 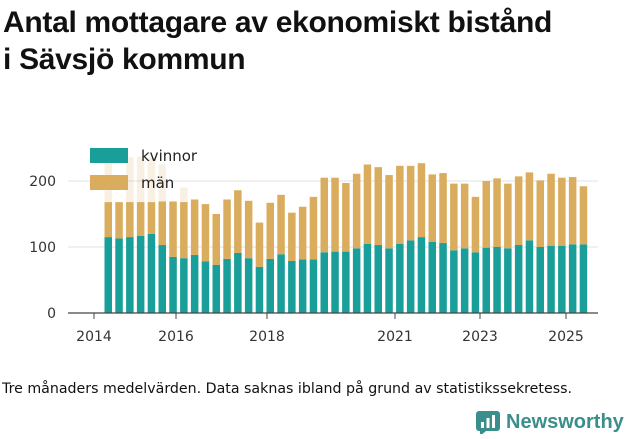 I want to click on y-axis-ticks: 0 100 200, so click(x=42, y=248).